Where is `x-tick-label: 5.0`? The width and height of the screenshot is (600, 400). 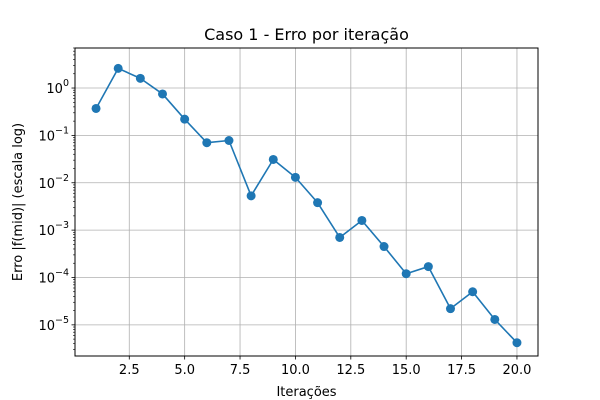 x-tick-label: 5.0 is located at coordinates (184, 370).